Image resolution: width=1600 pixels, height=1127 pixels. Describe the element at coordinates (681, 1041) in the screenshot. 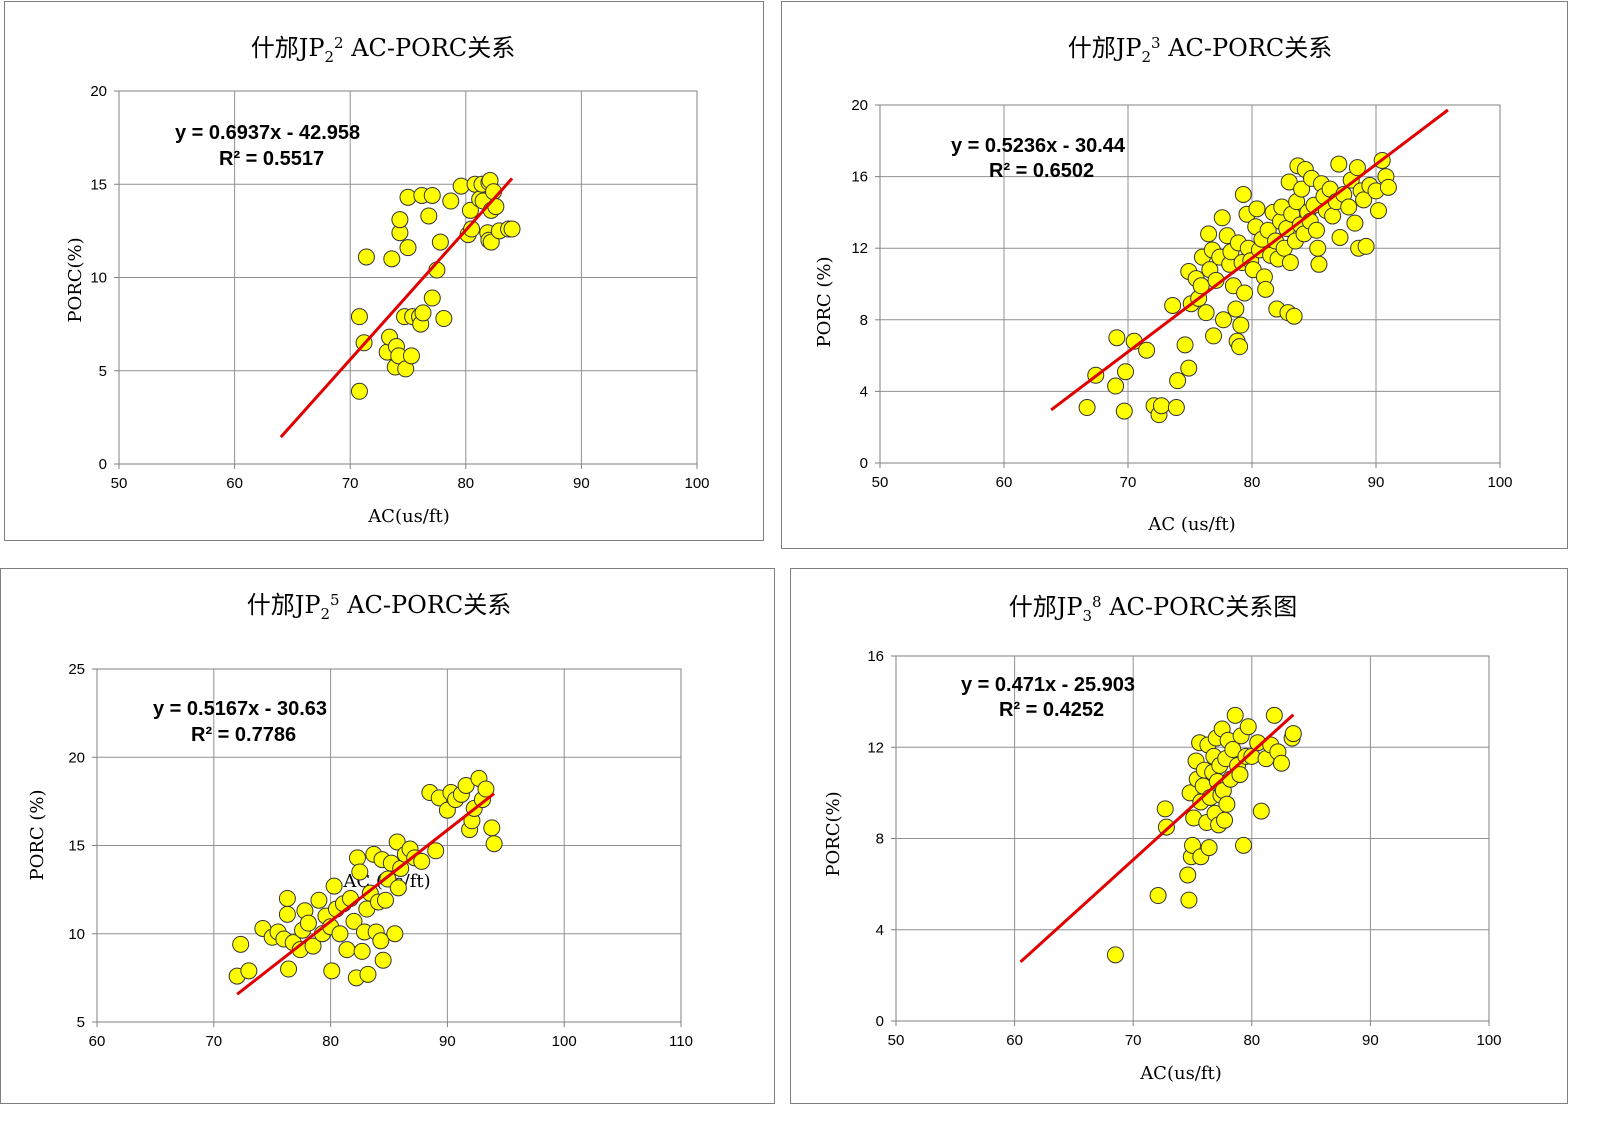

I see `x-tick-label: 110` at that location.